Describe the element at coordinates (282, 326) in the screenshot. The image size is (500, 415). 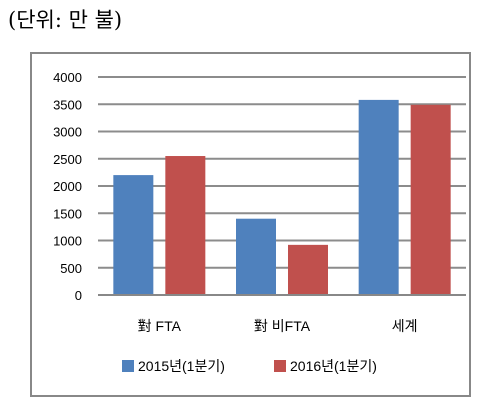
I see `x-category-label: 對 비FTA` at that location.